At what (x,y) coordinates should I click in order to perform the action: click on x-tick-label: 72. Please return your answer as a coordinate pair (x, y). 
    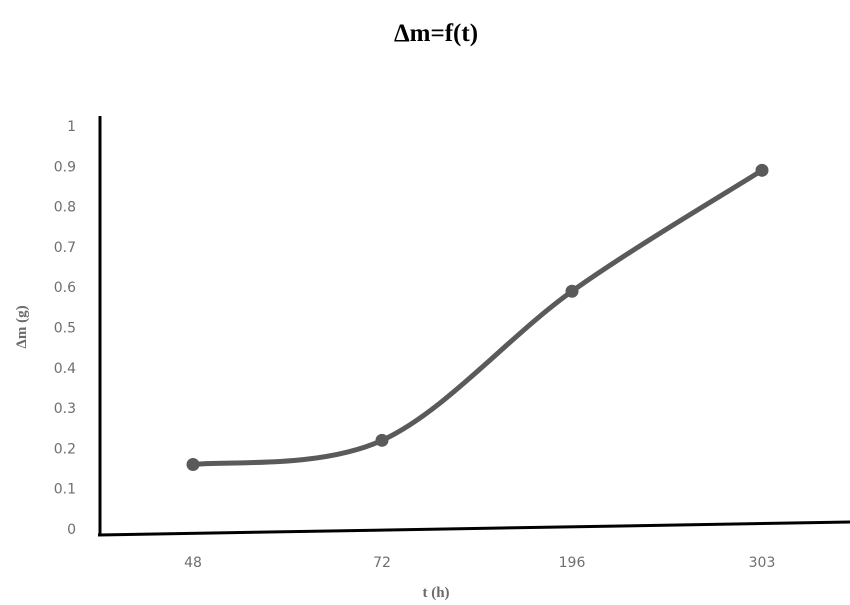
    Looking at the image, I should click on (382, 563).